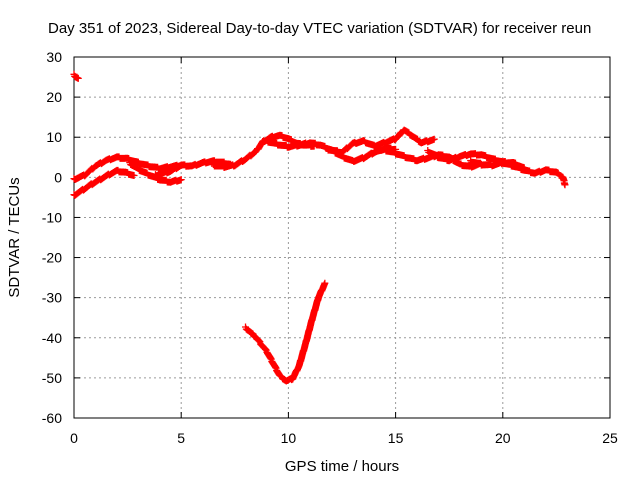 The width and height of the screenshot is (640, 480). What do you see at coordinates (54, 137) in the screenshot?
I see `y-tick-label: 10` at bounding box center [54, 137].